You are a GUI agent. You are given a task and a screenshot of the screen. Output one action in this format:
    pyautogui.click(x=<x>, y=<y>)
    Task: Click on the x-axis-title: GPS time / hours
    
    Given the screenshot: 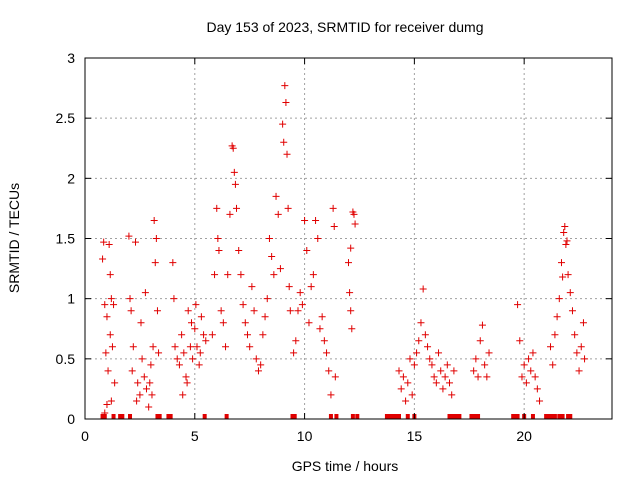 What is the action you would take?
    pyautogui.click(x=345, y=466)
    